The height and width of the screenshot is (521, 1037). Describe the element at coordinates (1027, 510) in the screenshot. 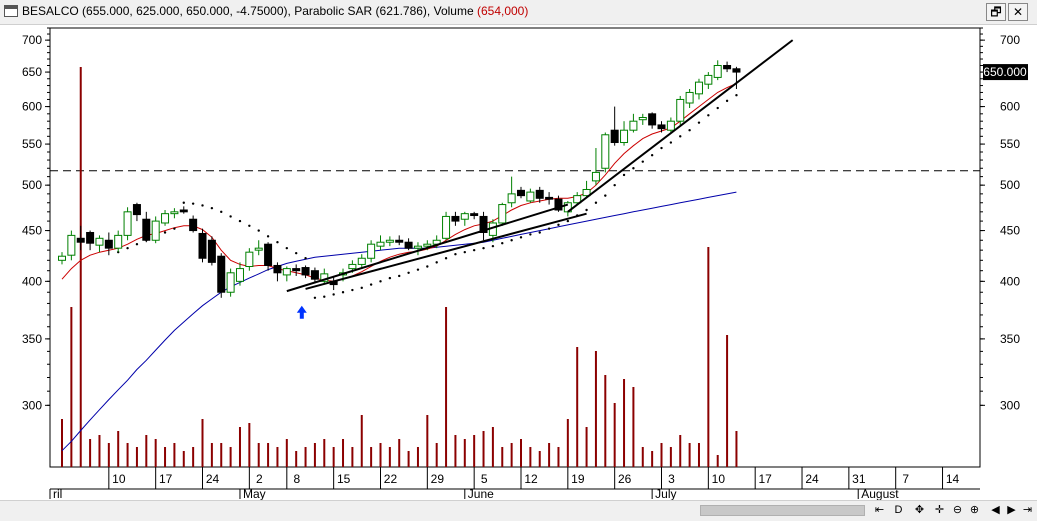

I see `scroll-to-end-icon` at that location.